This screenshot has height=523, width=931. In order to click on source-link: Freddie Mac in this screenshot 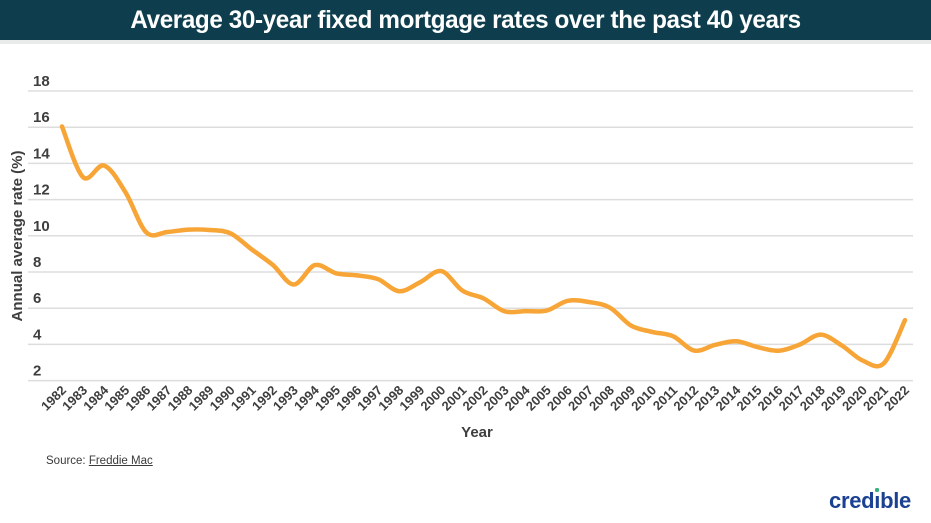, I will do `click(120, 461)`.